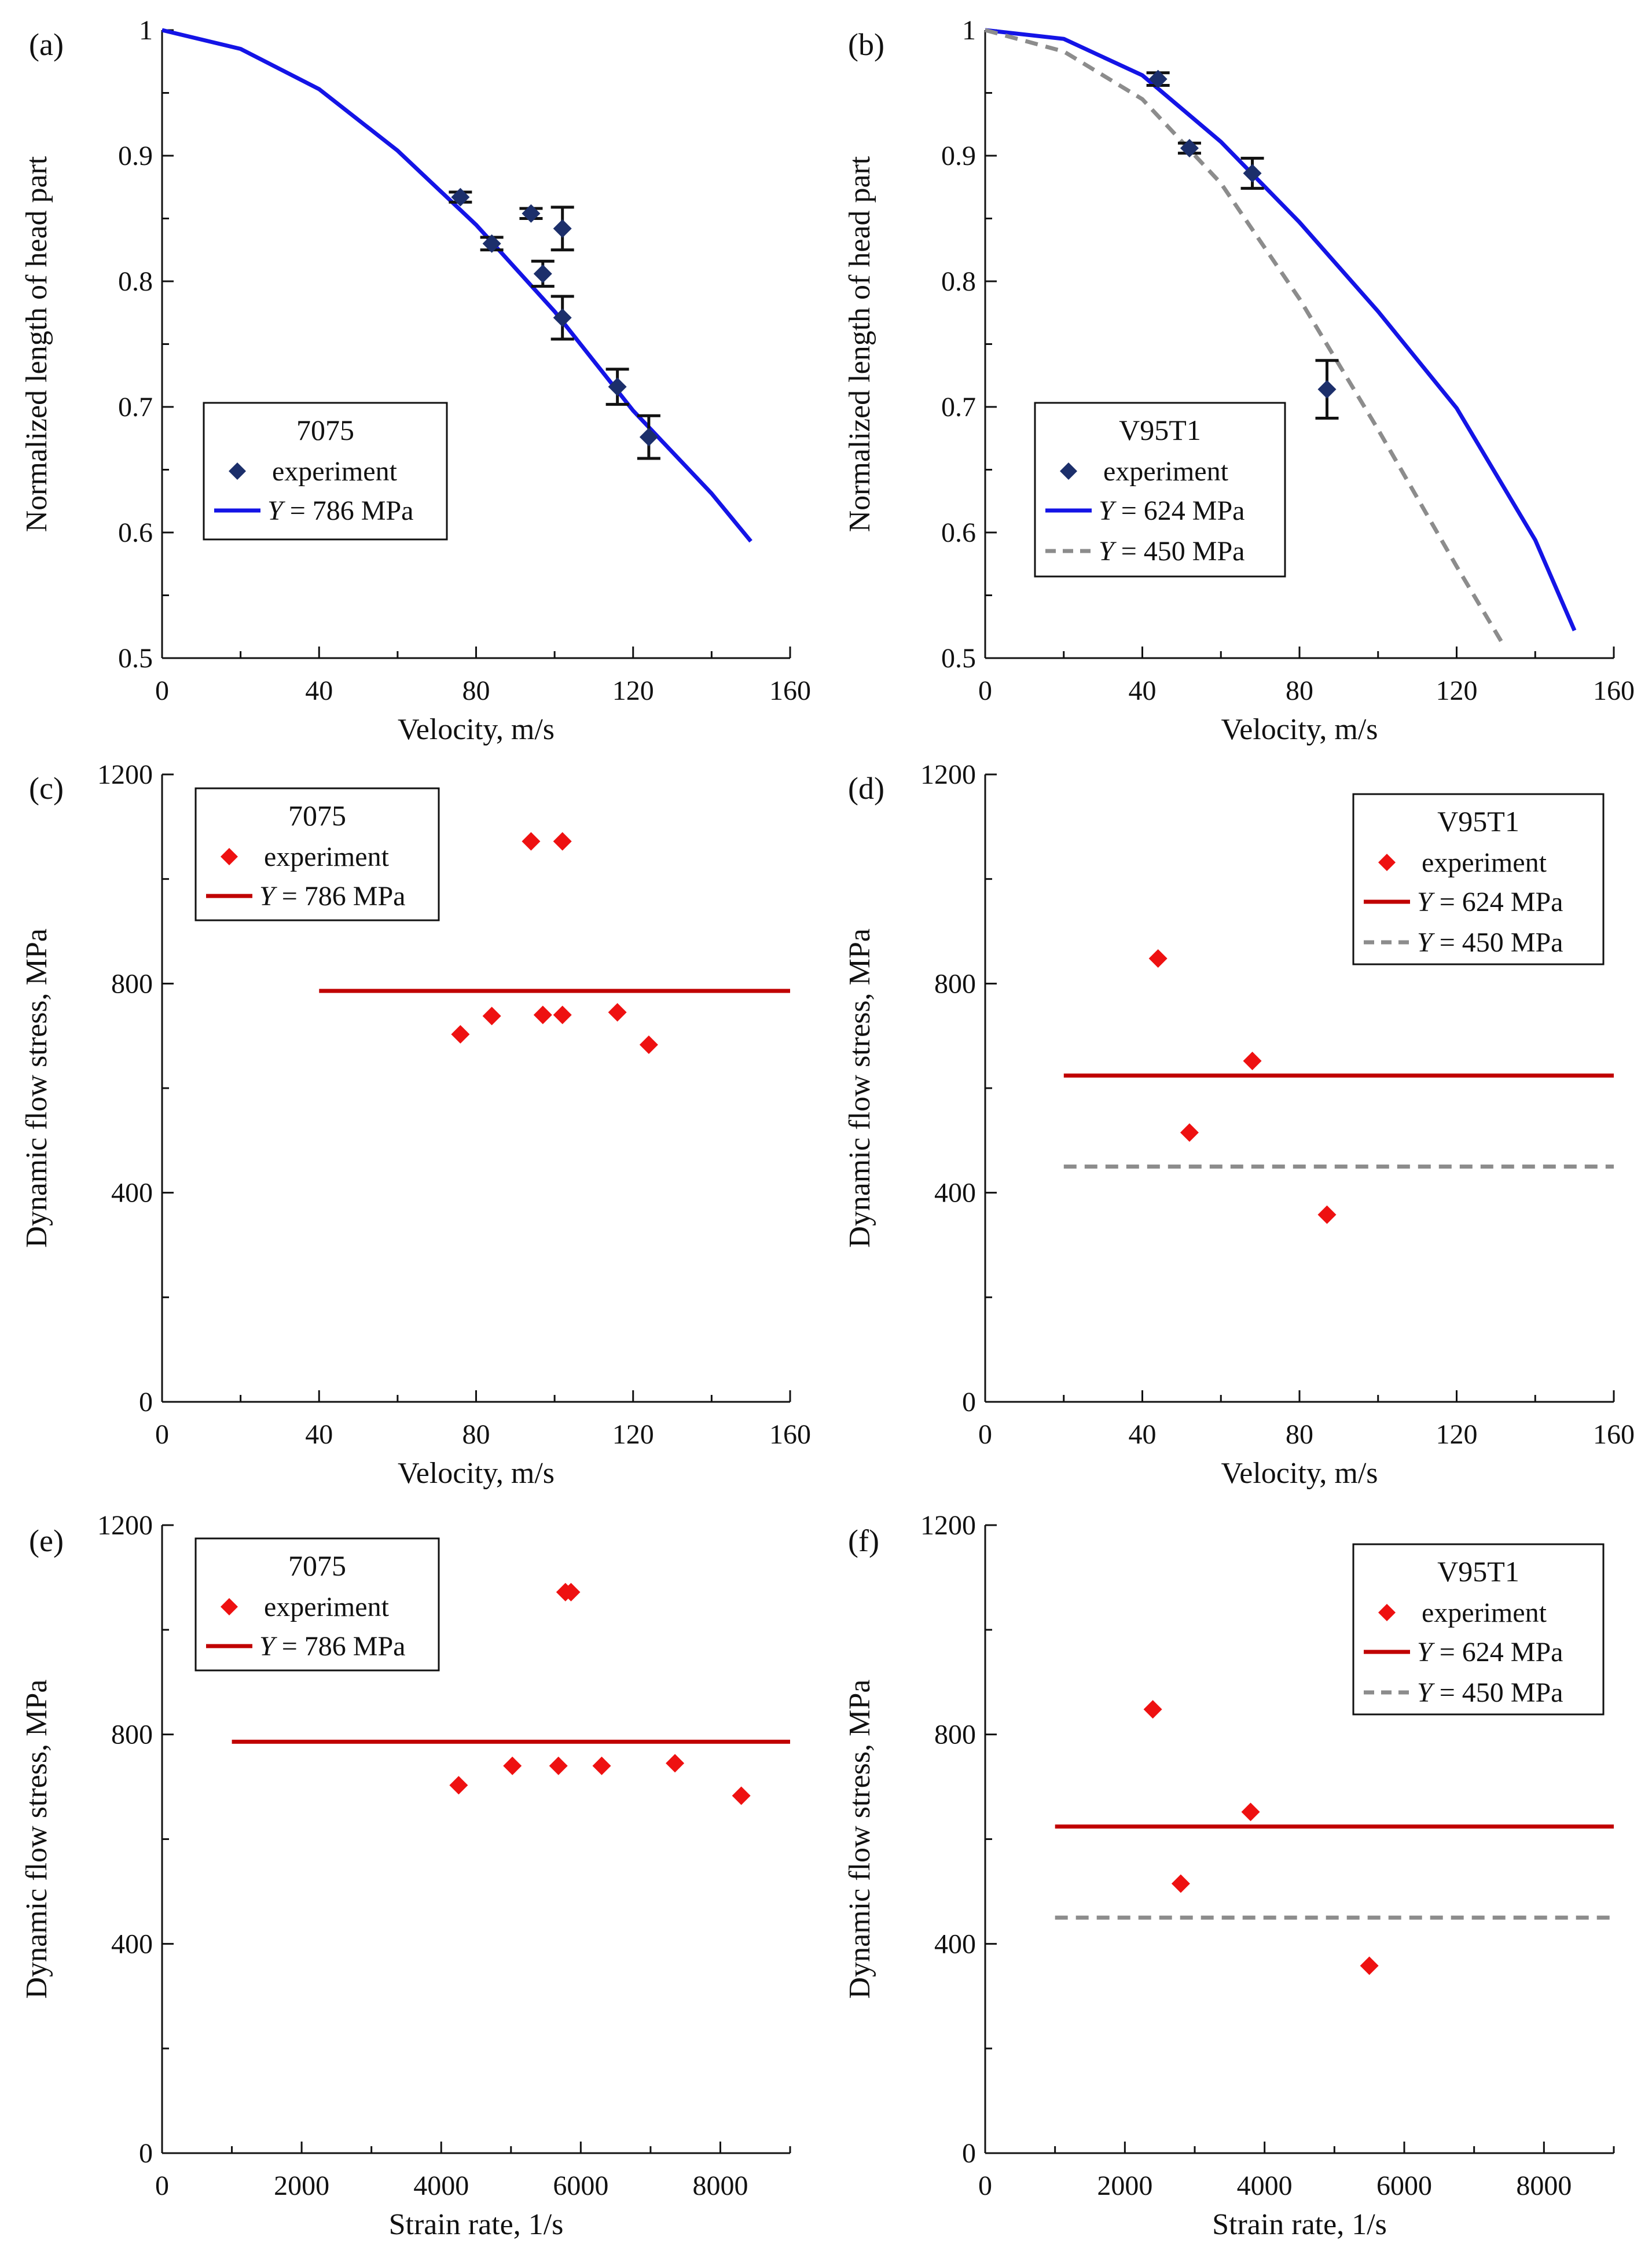  I want to click on x-axis-title: Velocity, m/s, so click(1300, 730).